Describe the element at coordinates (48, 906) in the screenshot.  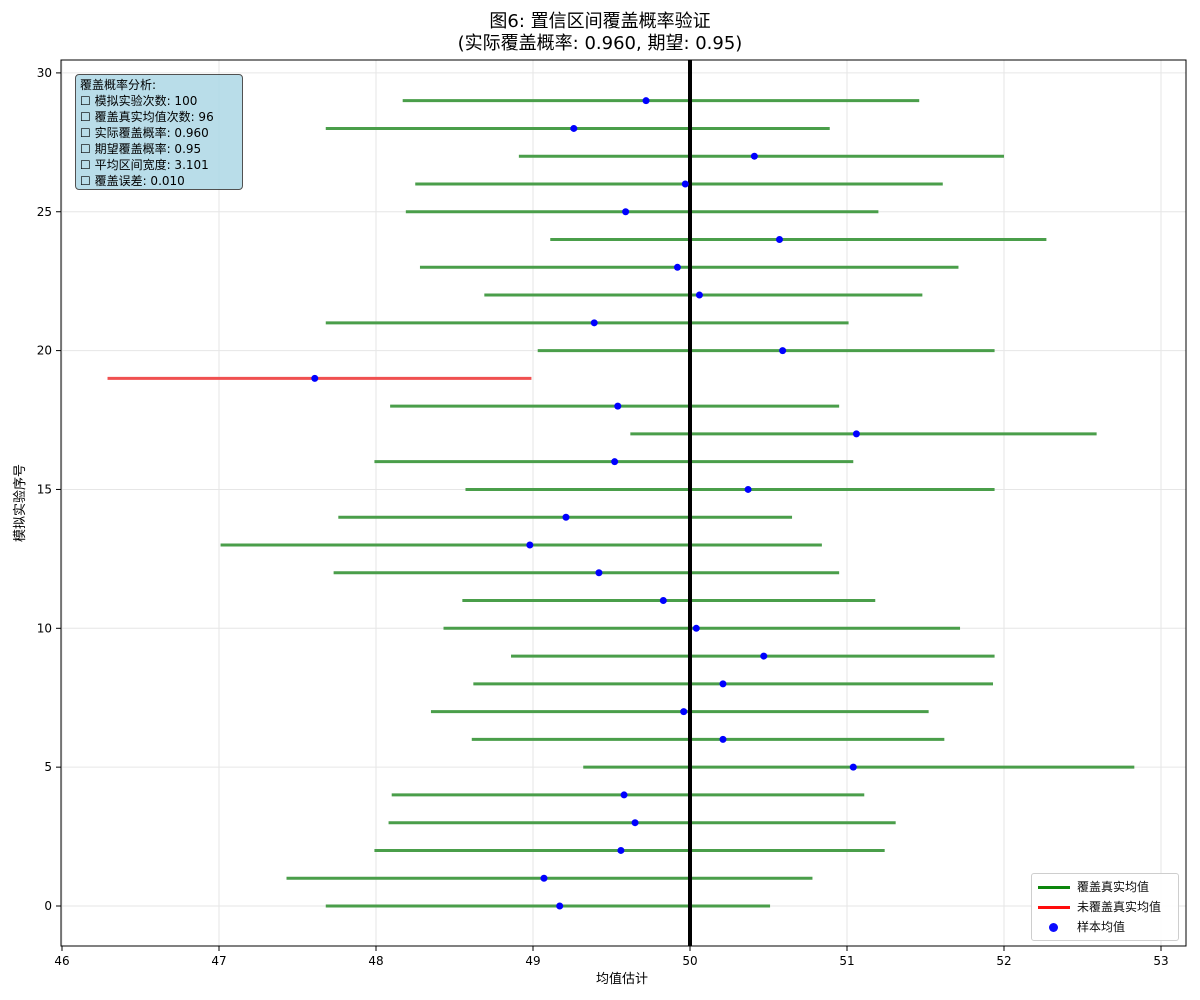
I see `y-tick-label: 0` at that location.